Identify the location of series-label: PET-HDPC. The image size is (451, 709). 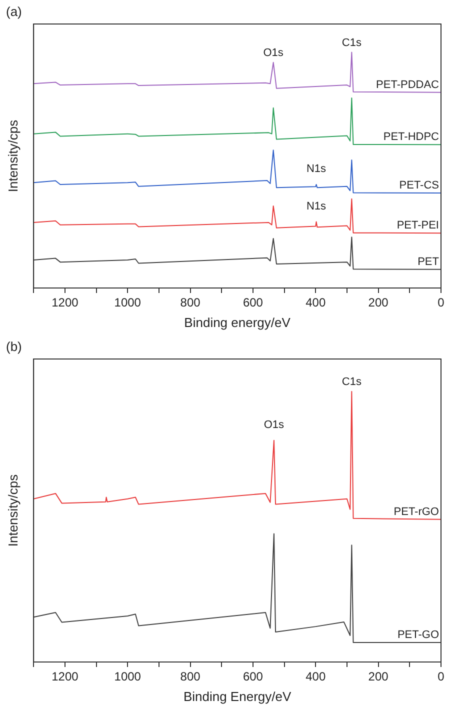
(411, 137).